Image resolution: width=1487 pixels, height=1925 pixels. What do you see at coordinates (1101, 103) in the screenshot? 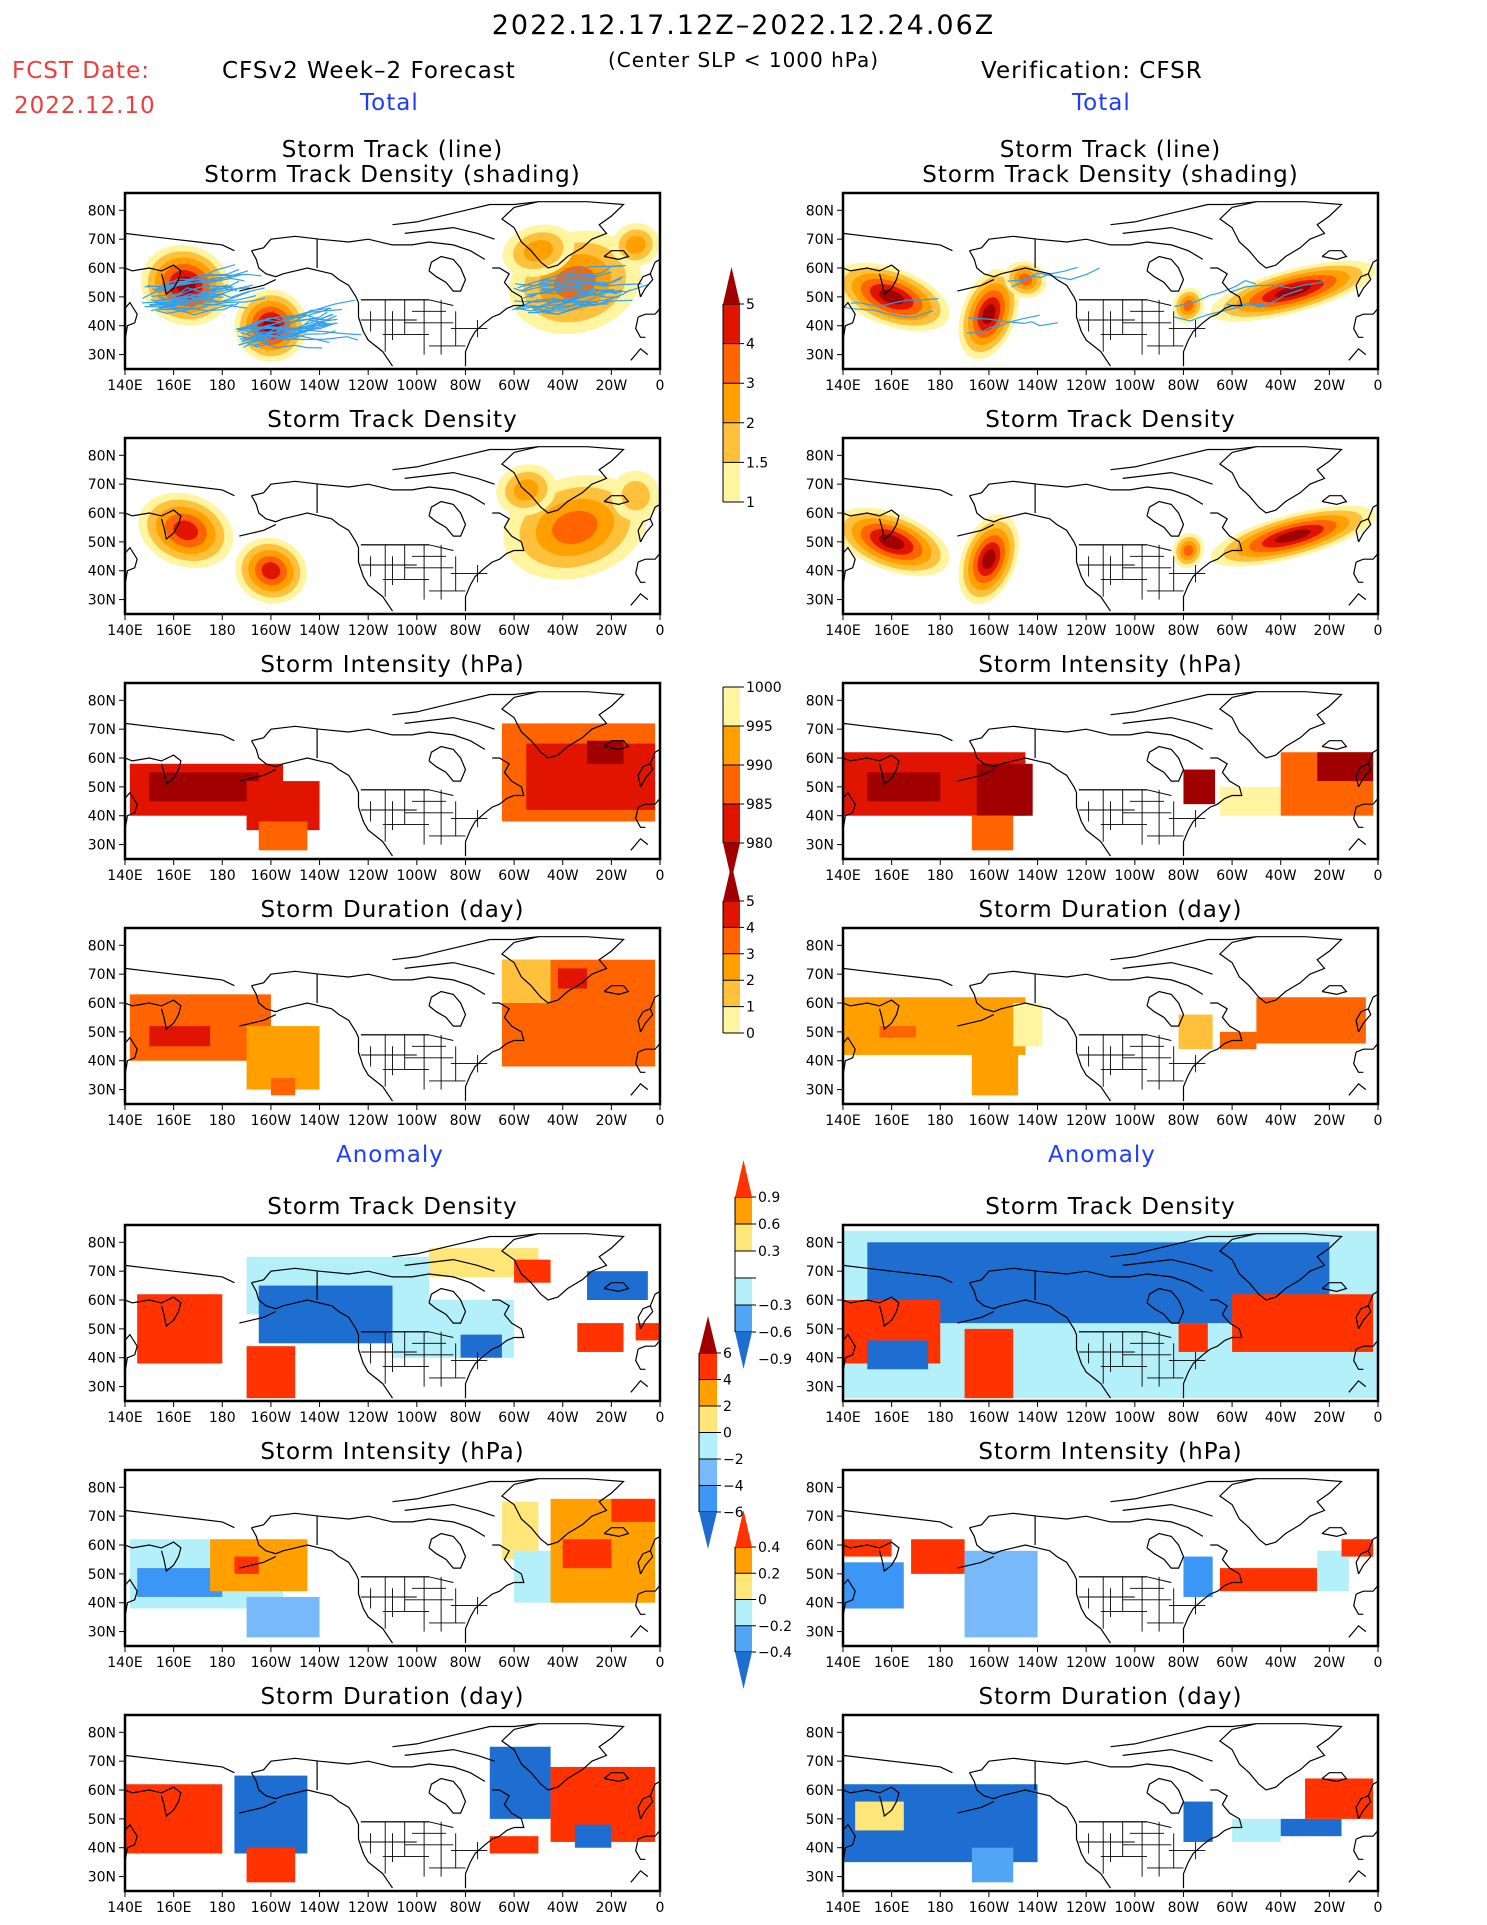
I see `verification-total-label: Total` at bounding box center [1101, 103].